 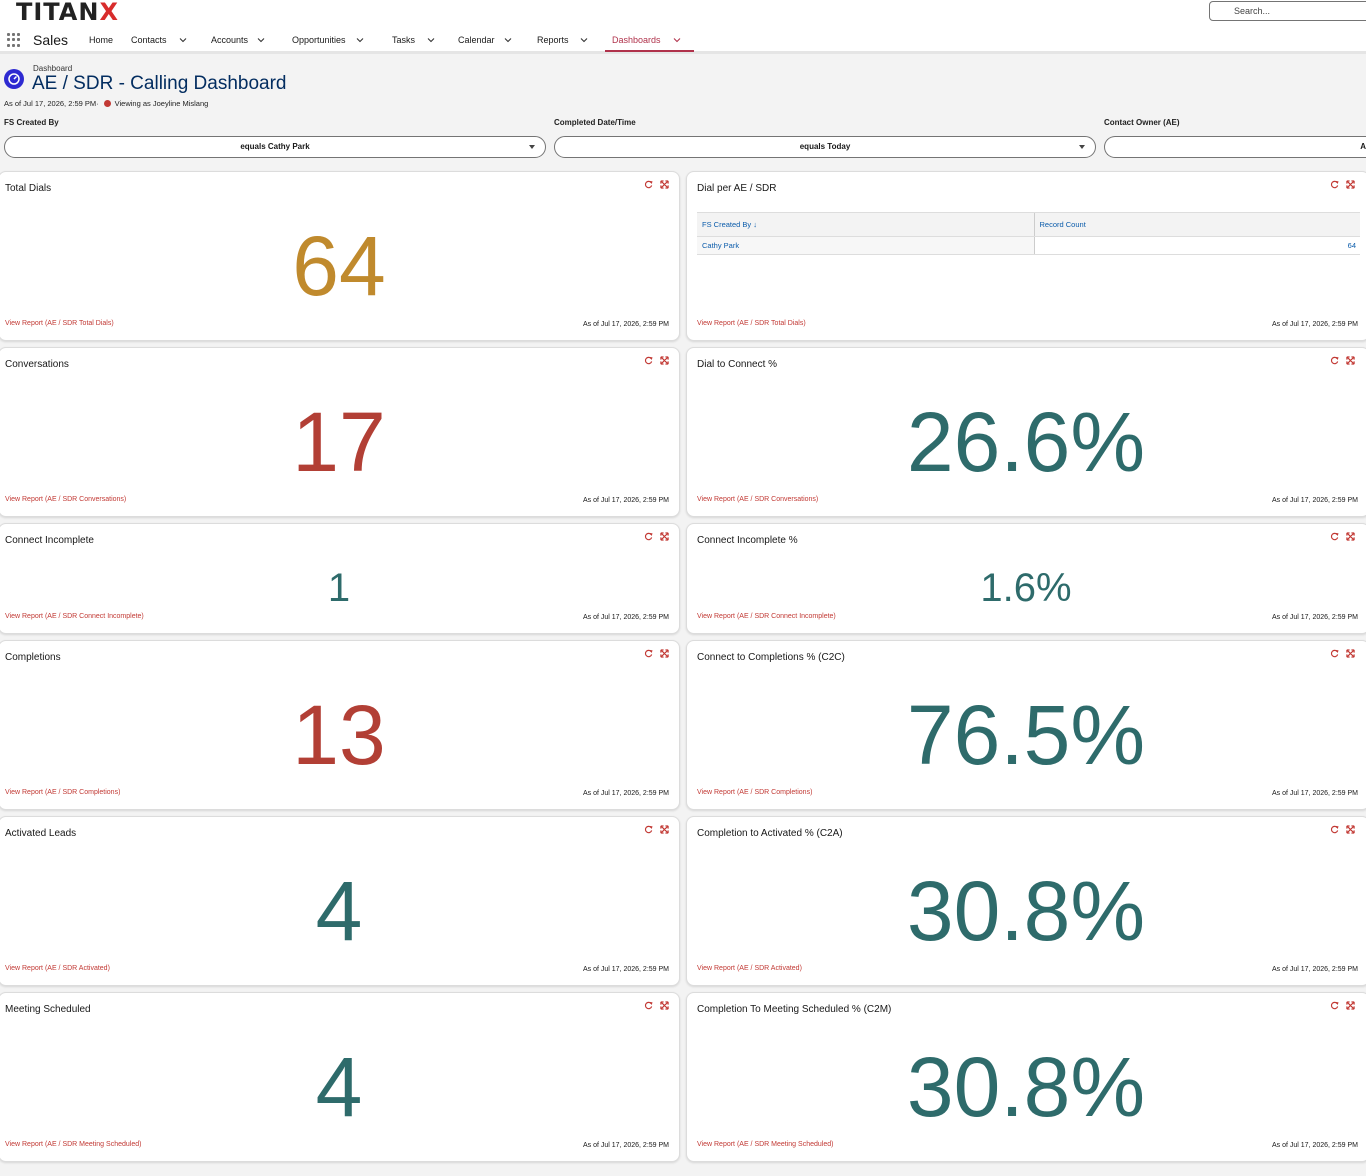 What do you see at coordinates (1235, 147) in the screenshot?
I see `filter-contact-owner: A` at bounding box center [1235, 147].